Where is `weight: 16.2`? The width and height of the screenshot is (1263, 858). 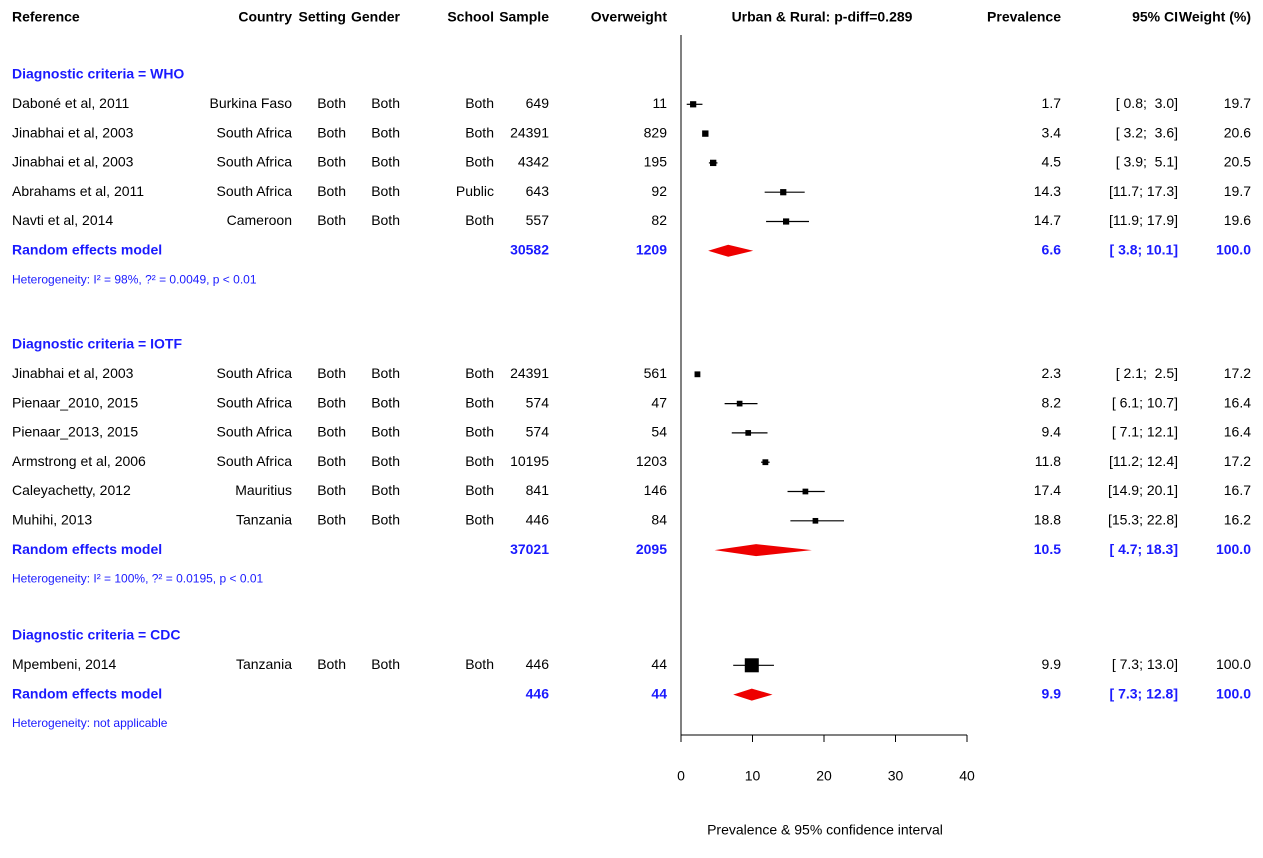 weight: 16.2 is located at coordinates (1237, 520).